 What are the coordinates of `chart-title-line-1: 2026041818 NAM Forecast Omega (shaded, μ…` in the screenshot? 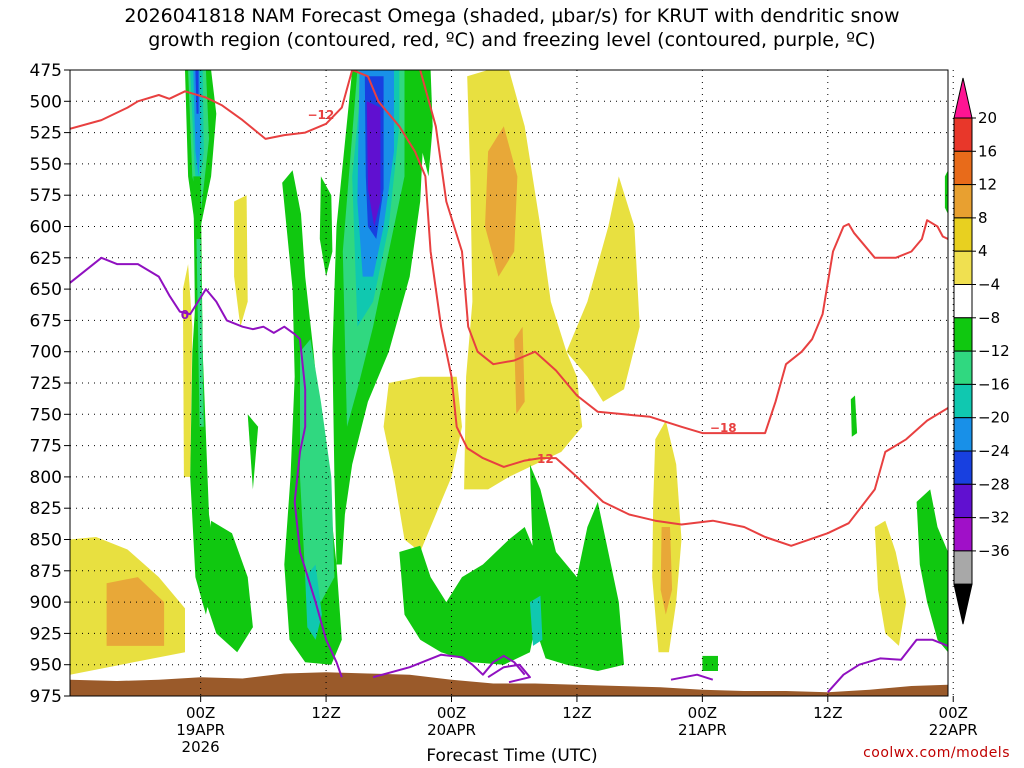 It's located at (512, 16).